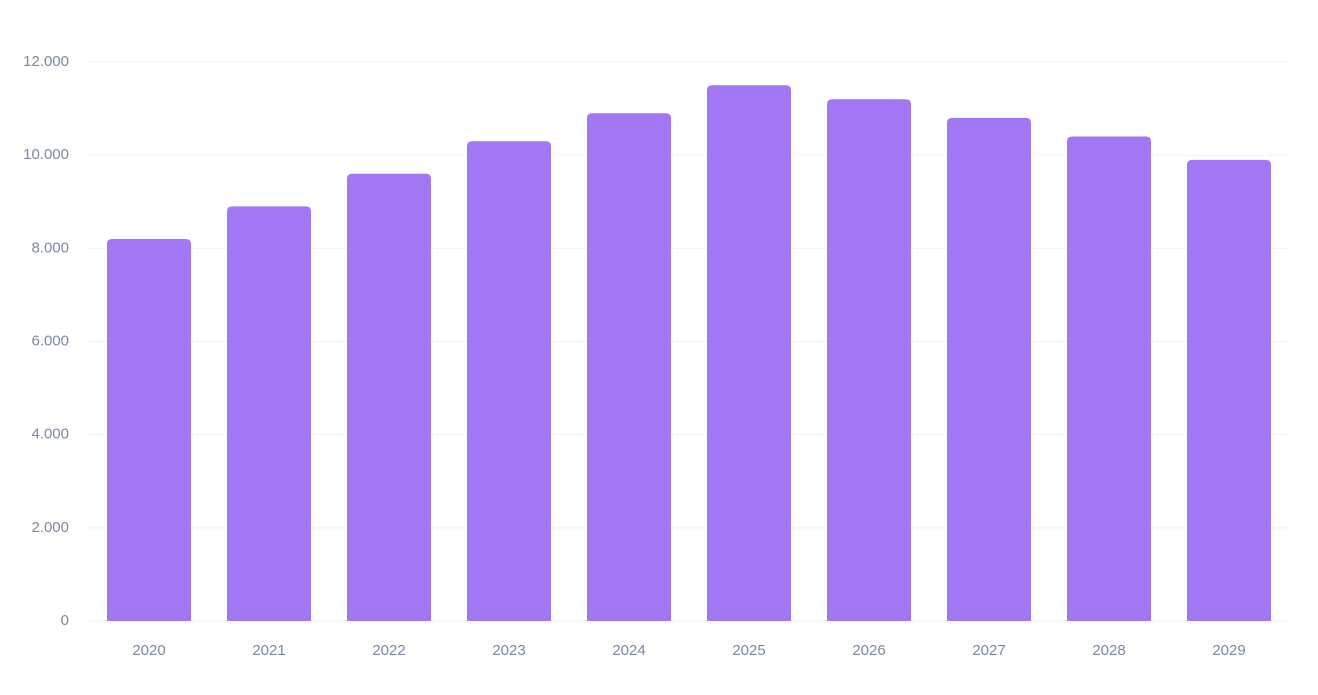  I want to click on x-tick-label: 2023, so click(508, 650).